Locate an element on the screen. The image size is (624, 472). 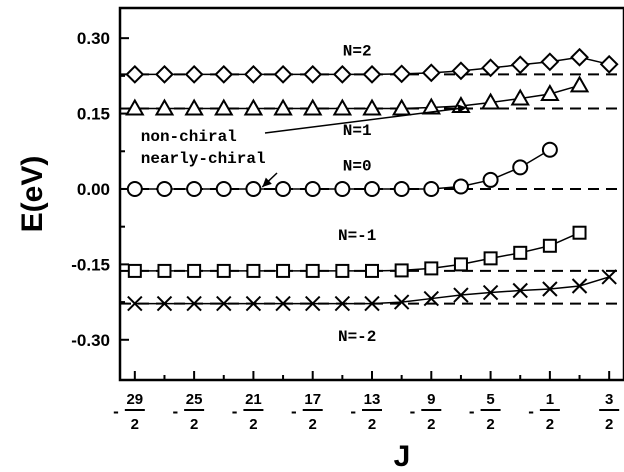
annotation-arrow-head is located at coordinates (462, 108).